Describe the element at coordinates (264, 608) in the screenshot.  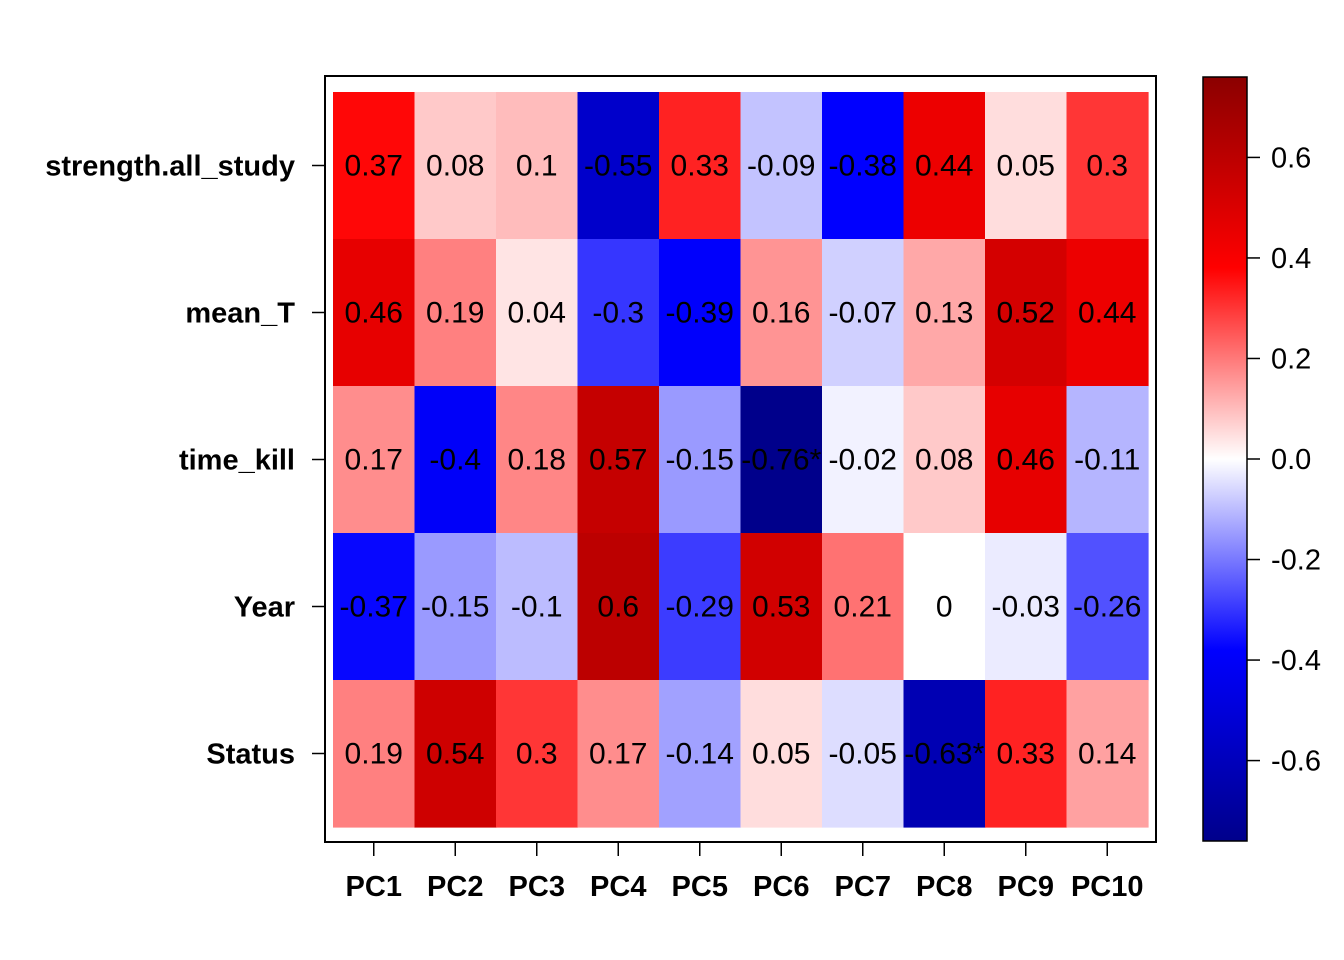
I see `row-label: Year` at that location.